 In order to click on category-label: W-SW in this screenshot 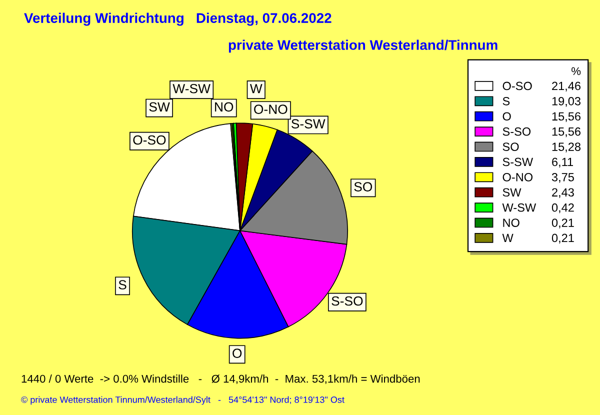, I will do `click(191, 89)`.